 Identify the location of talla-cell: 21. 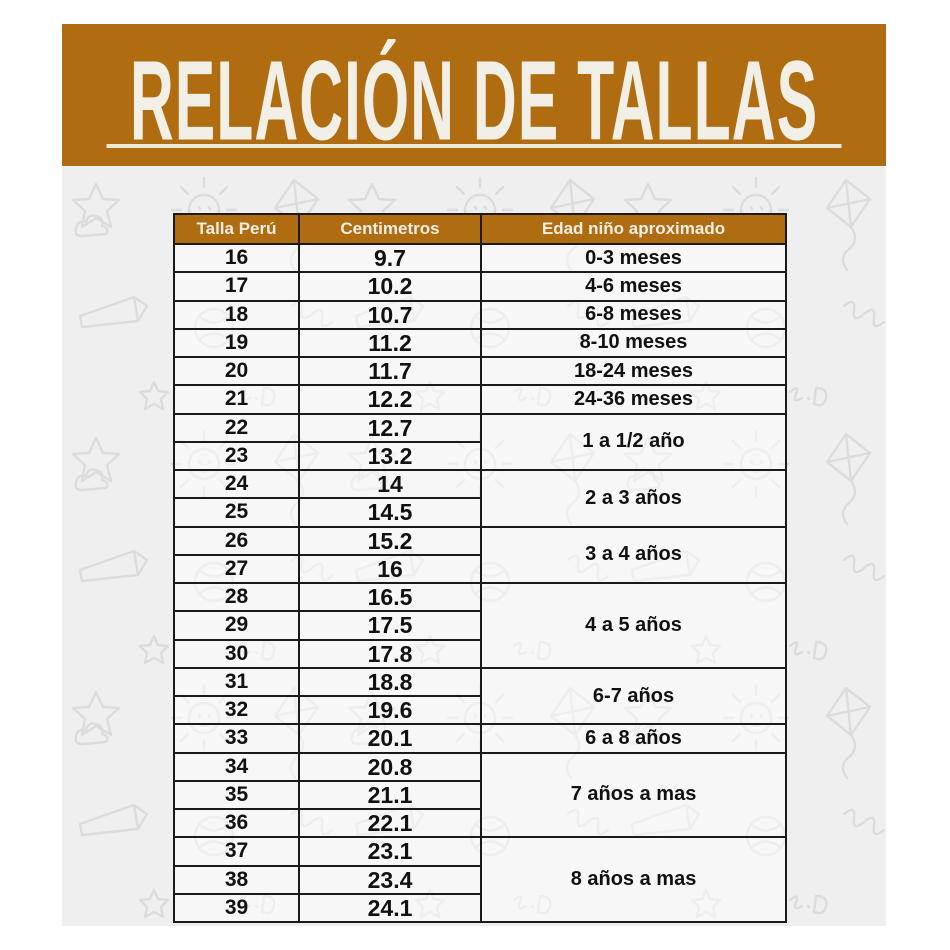
(236, 399).